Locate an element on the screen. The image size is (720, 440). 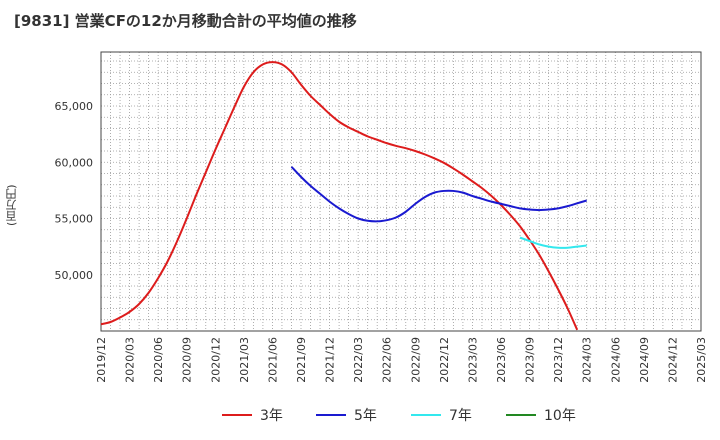
x-tick-label: 2023/06 is located at coordinates (501, 360).